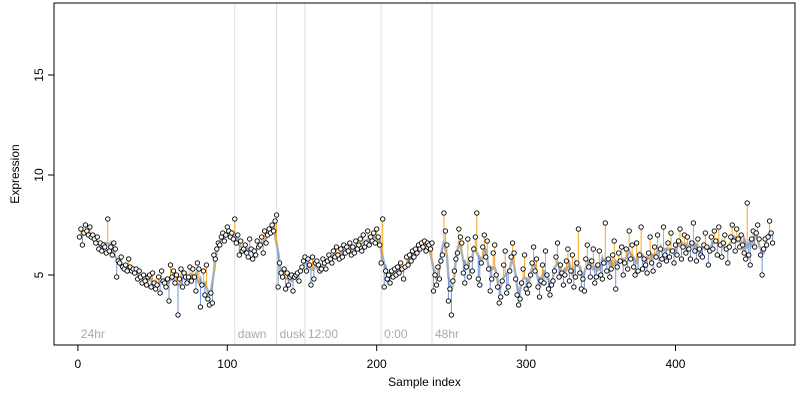 This screenshot has width=800, height=400. Describe the element at coordinates (377, 364) in the screenshot. I see `x-tick-label: 200` at that location.